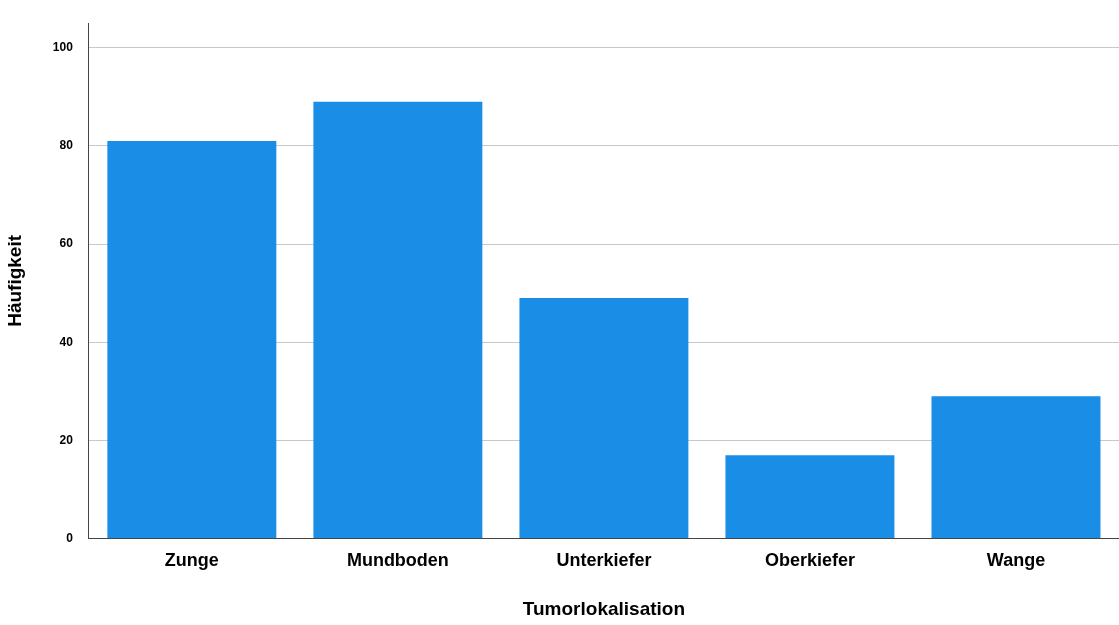  What do you see at coordinates (66, 341) in the screenshot?
I see `y-tick-label: 40` at bounding box center [66, 341].